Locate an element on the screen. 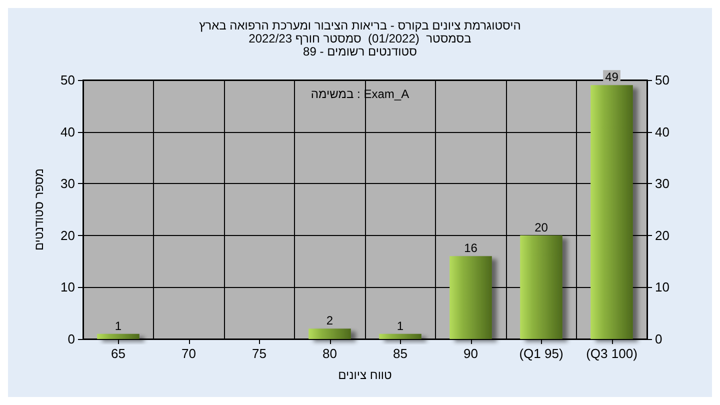  y-axis-title: מספר סטודנטים is located at coordinates (39, 209).